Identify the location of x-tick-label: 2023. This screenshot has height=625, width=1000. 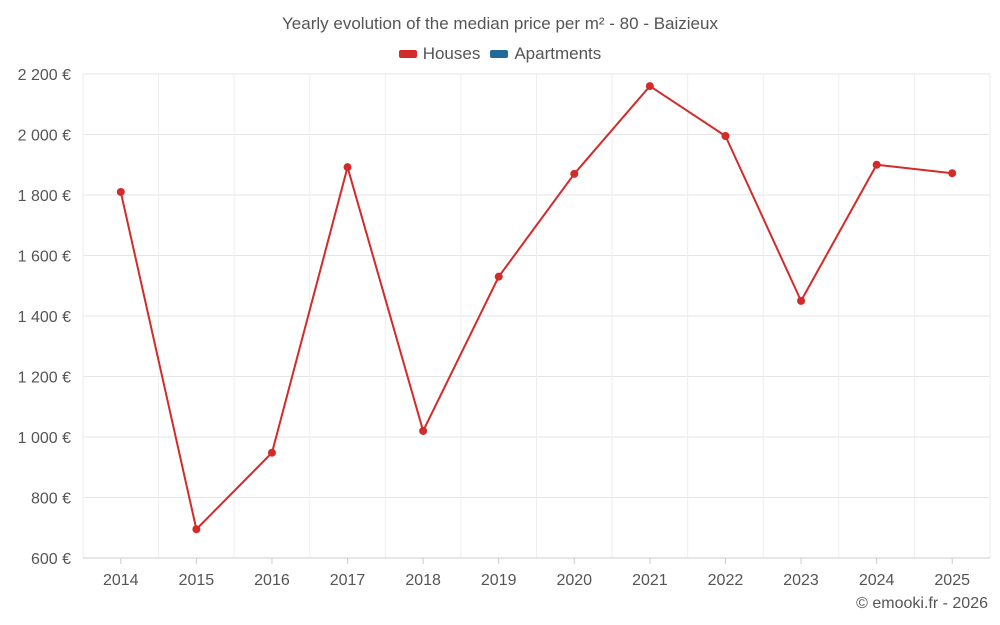
(801, 580).